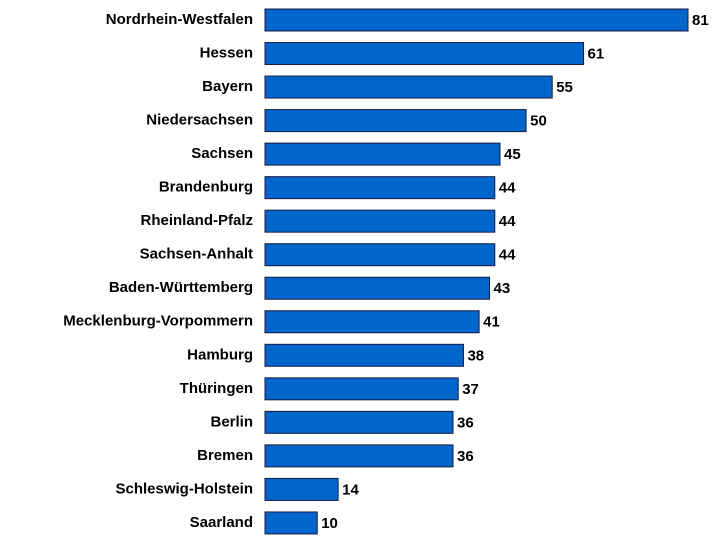  Describe the element at coordinates (538, 121) in the screenshot. I see `value-label: 50` at that location.